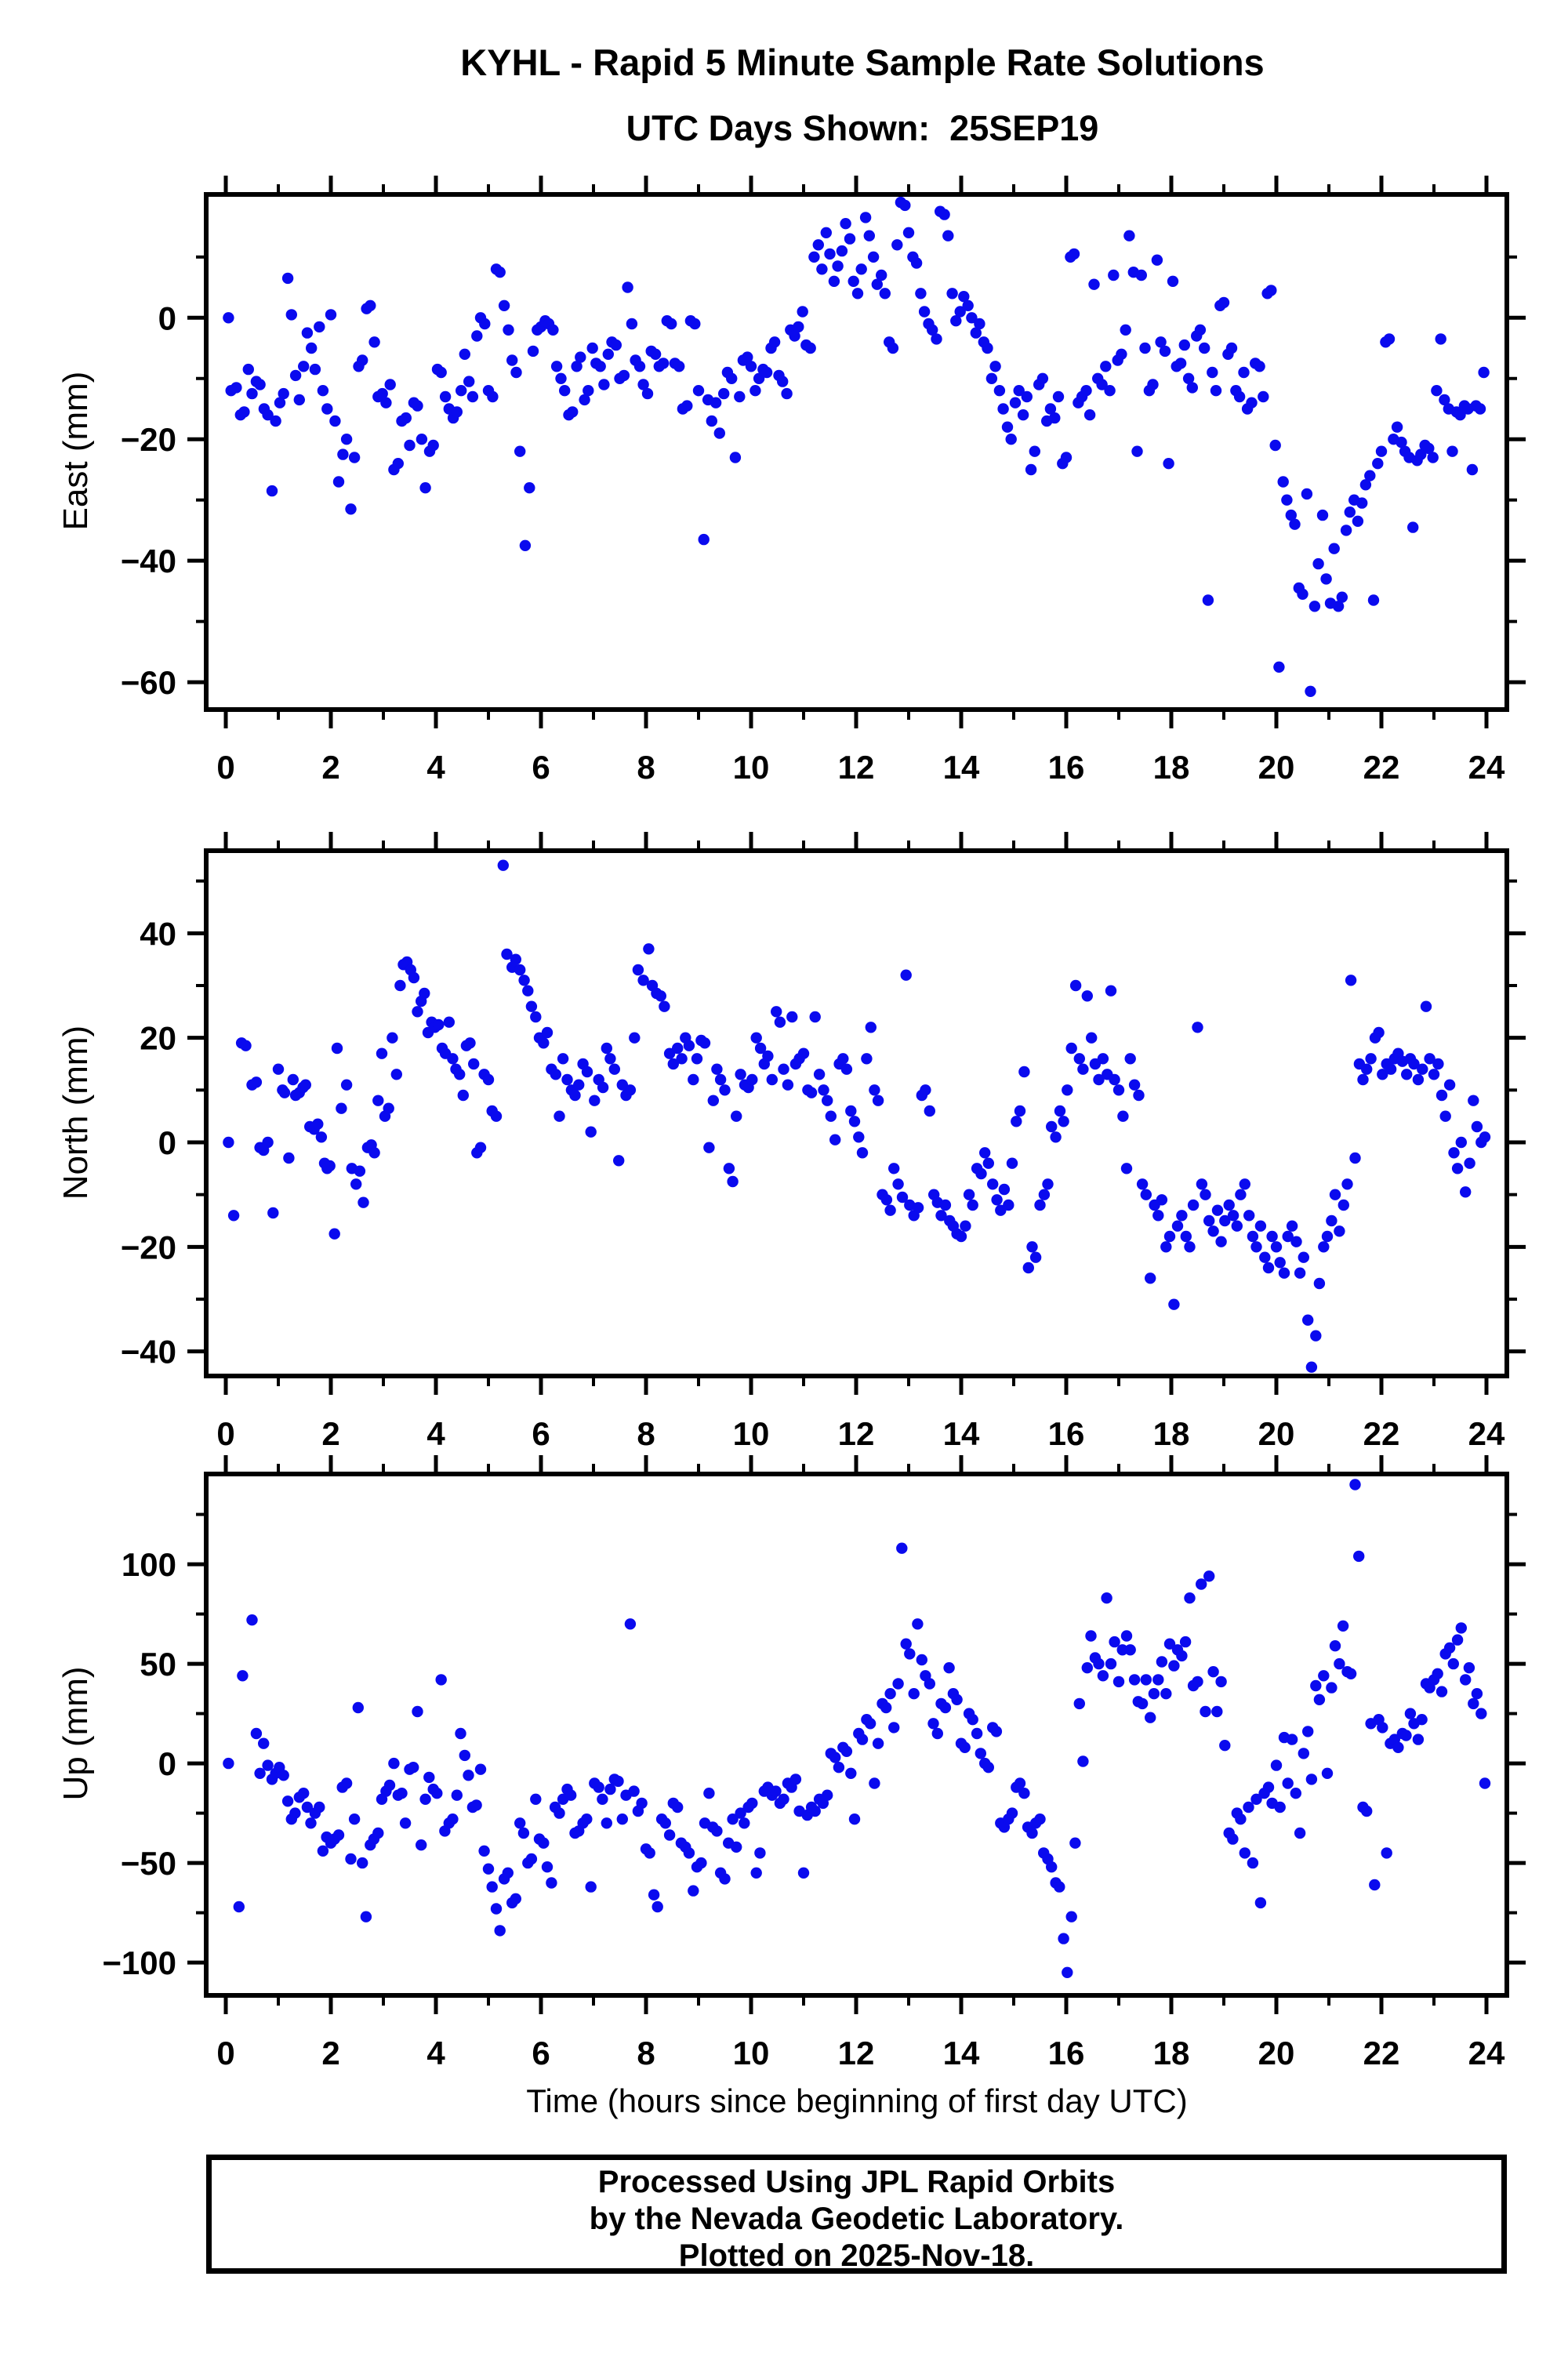 This screenshot has width=1568, height=2378. I want to click on footer-line-1: Processed Using JPL Rapid Orbits, so click(856, 2182).